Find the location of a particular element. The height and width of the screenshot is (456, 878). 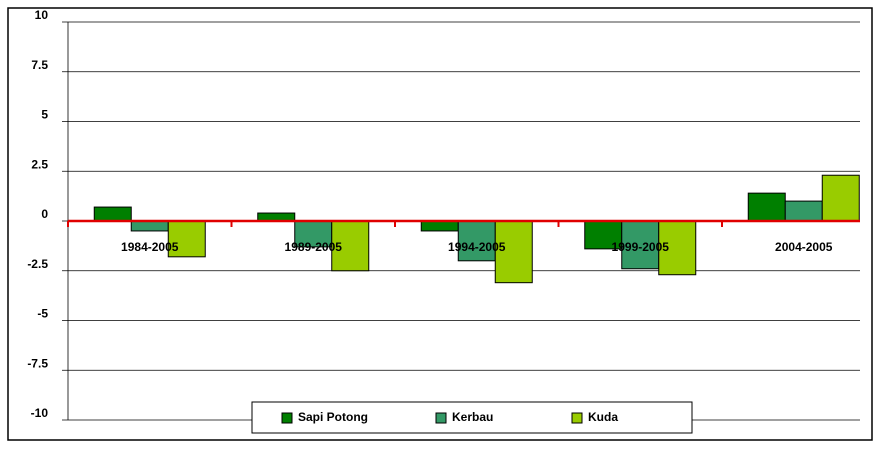

x-tick-label: 2004-2005 is located at coordinates (804, 247).